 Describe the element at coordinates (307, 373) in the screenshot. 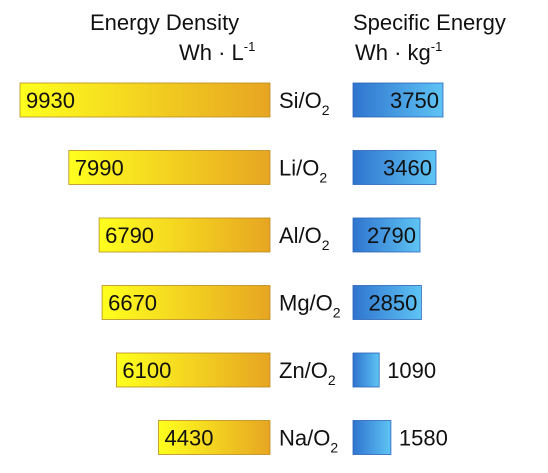

I see `category-label-zn-o2: Zn/O2` at that location.